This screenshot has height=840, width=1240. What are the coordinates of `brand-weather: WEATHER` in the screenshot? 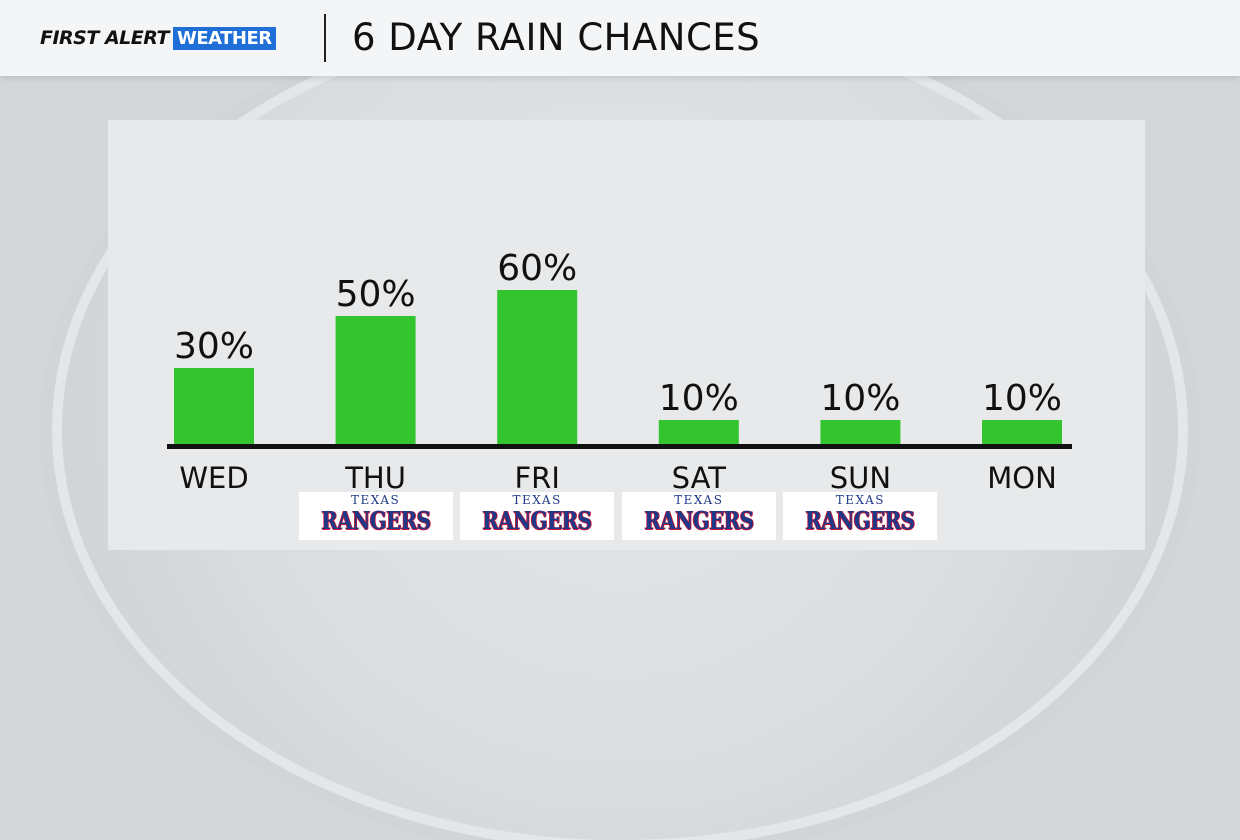 It's located at (224, 38).